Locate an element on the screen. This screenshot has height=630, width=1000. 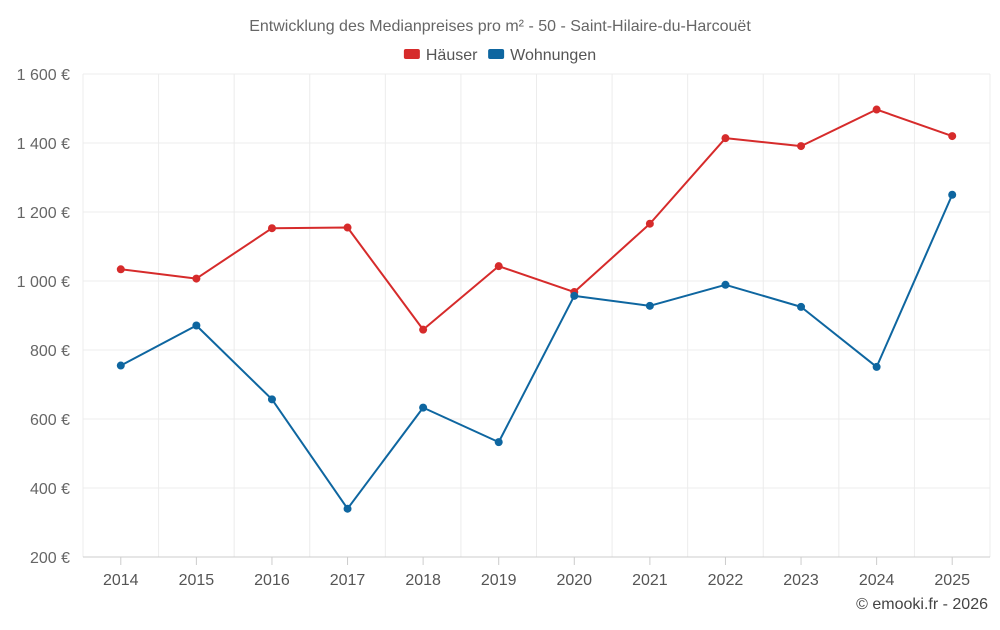
legend-item: Wohnungen is located at coordinates (542, 55).